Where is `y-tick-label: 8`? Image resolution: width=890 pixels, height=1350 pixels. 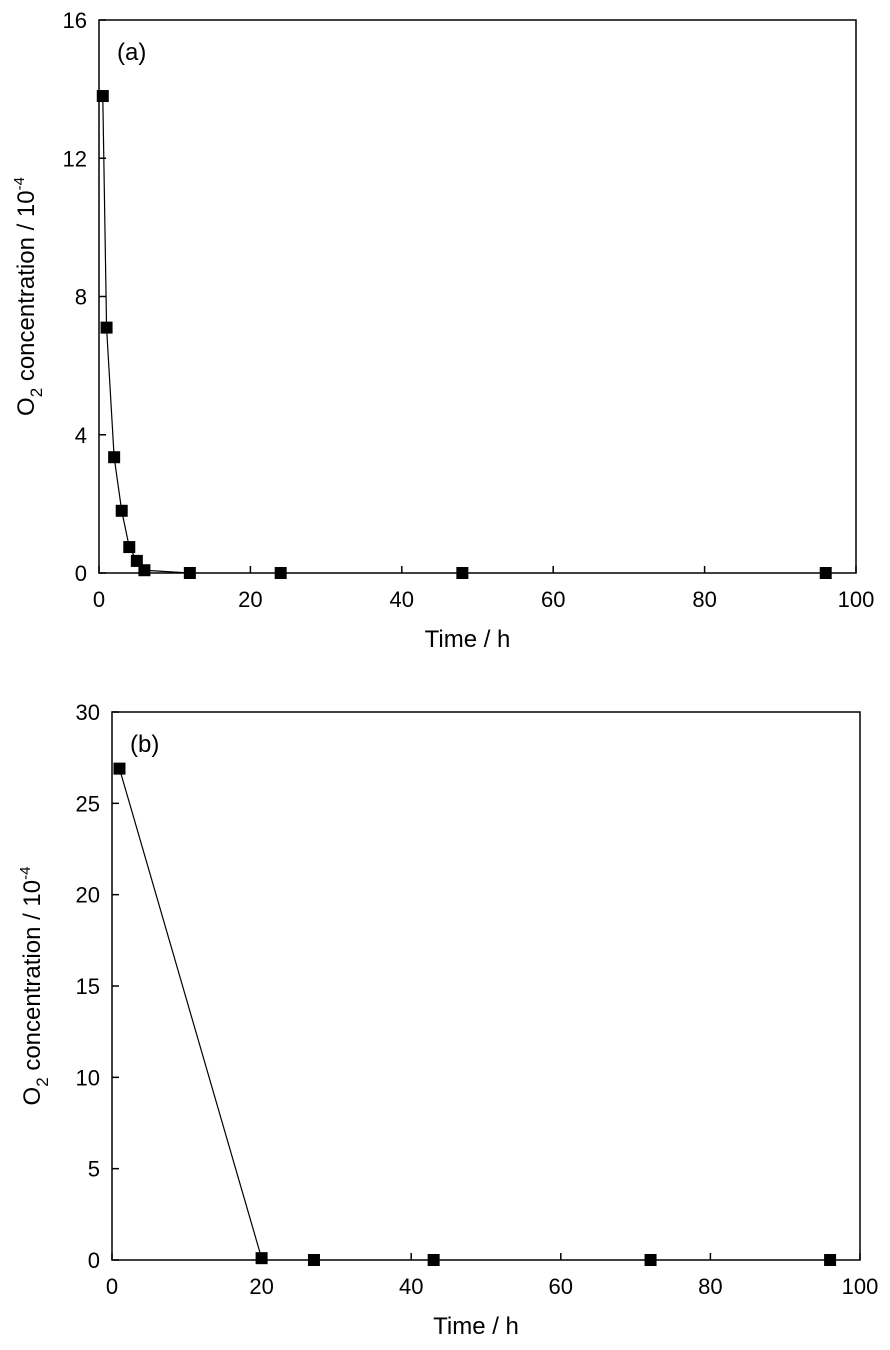 y-tick-label: 8 is located at coordinates (81, 297).